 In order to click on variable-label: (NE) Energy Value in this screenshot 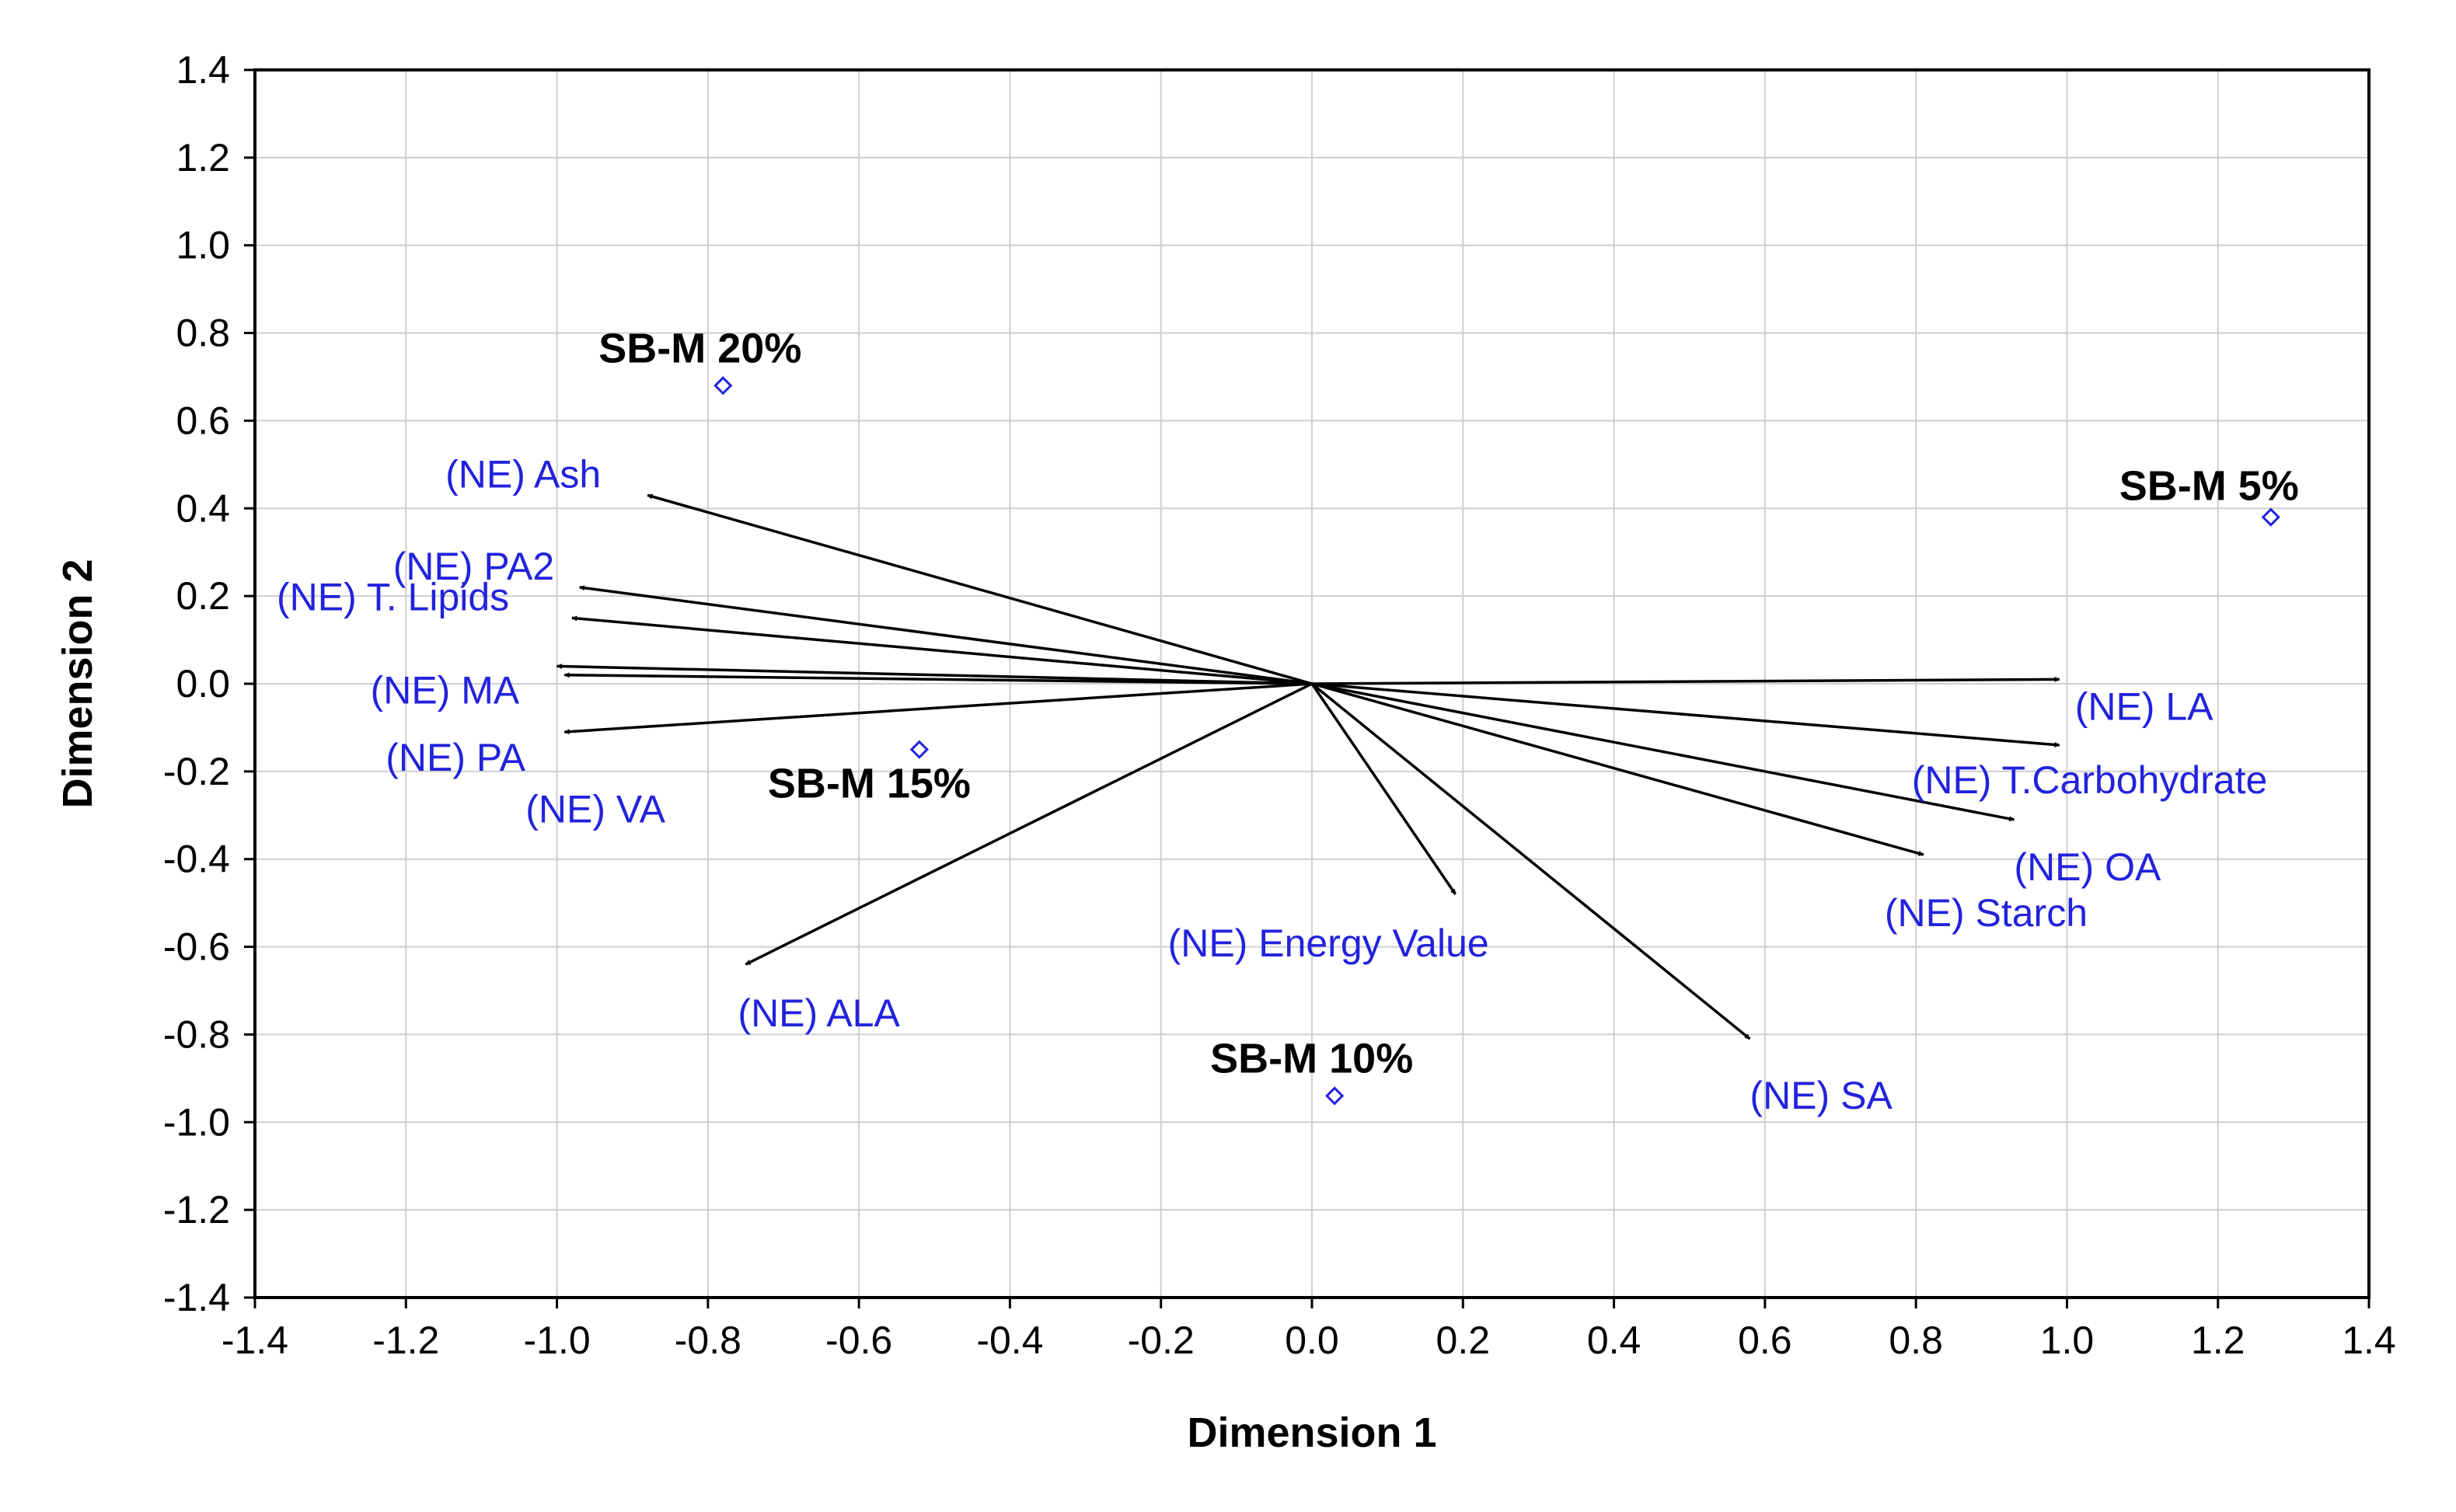, I will do `click(1328, 943)`.